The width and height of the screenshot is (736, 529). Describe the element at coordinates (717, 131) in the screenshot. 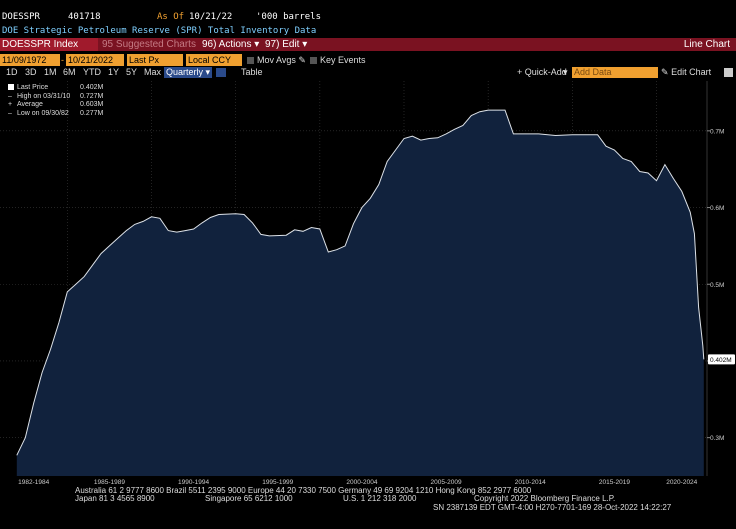

I see `y-tick-label: 0.7M` at that location.